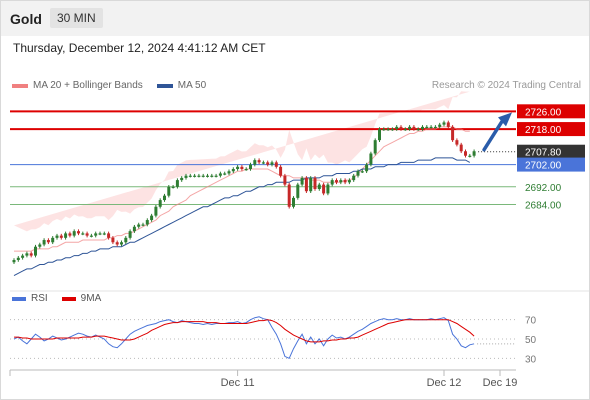 The image size is (590, 400). Describe the element at coordinates (76, 18) in the screenshot. I see `timeframe-badge: 30 MIN` at that location.